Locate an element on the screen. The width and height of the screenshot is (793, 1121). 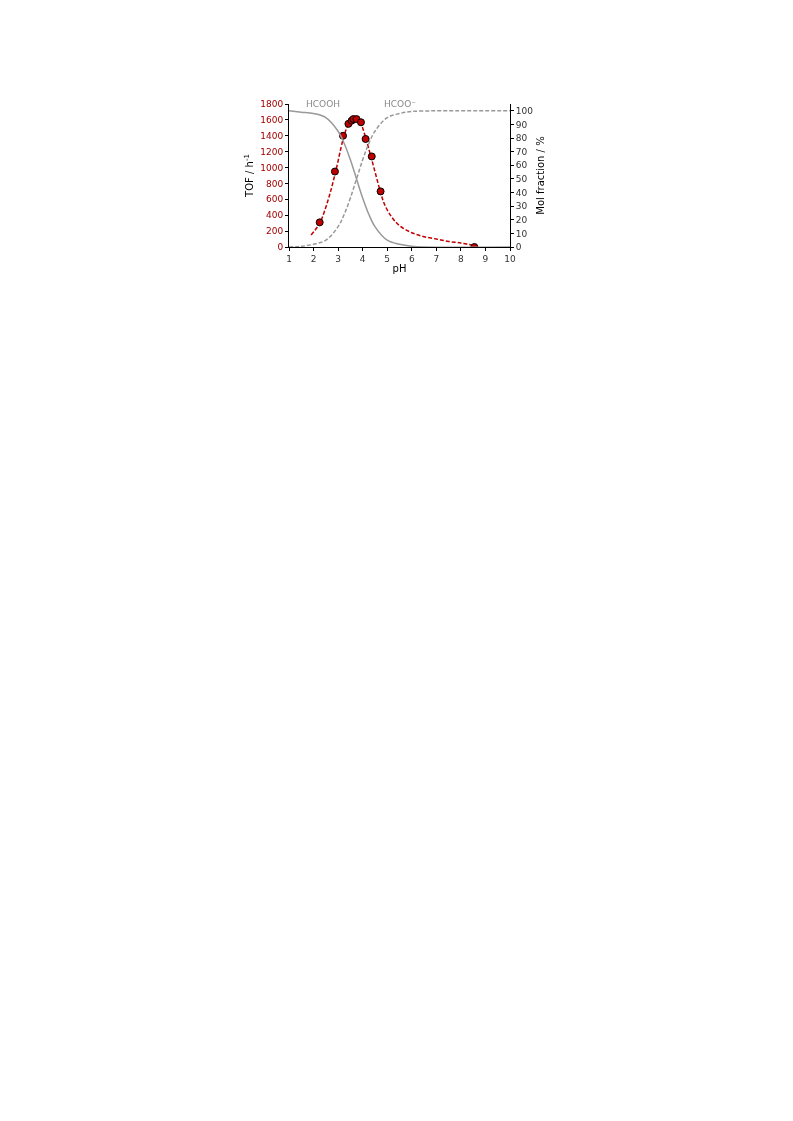
y2-tick-label: 40 is located at coordinates (521, 192).